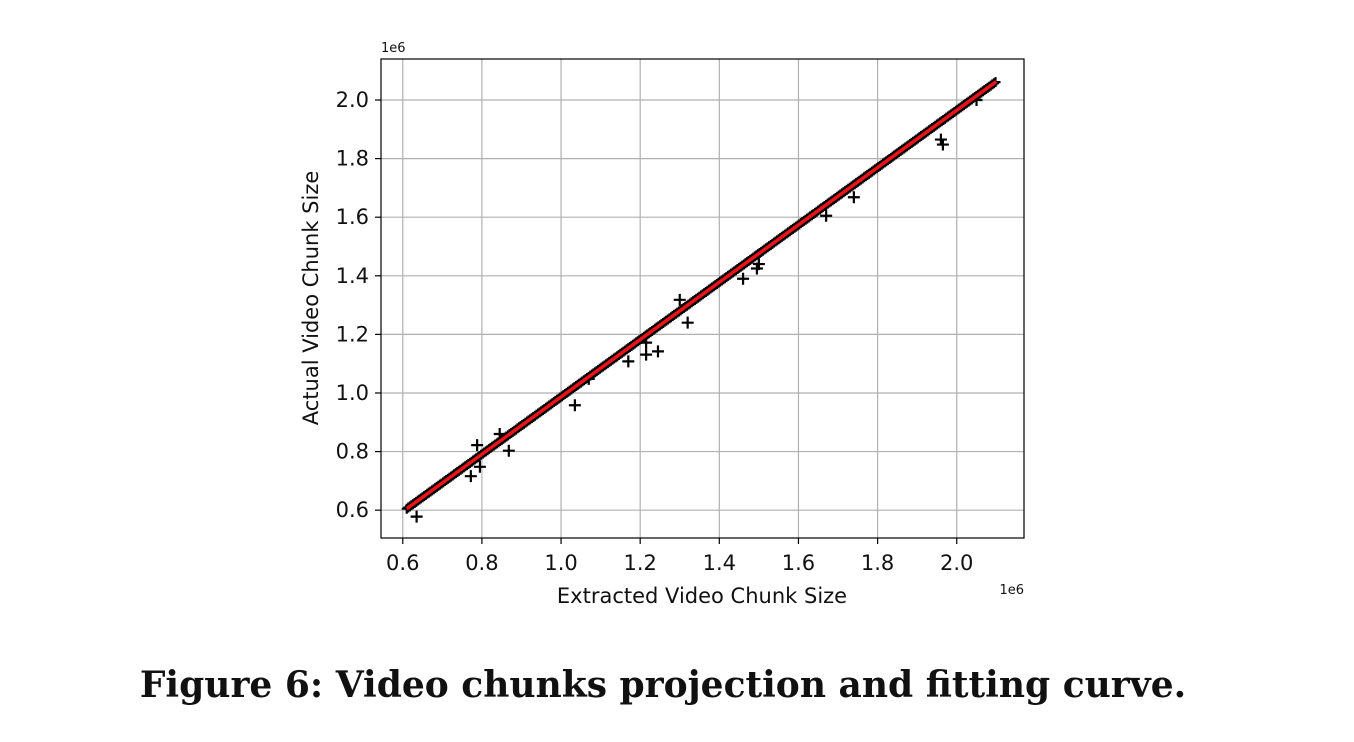 The height and width of the screenshot is (742, 1354). Describe the element at coordinates (877, 563) in the screenshot. I see `x-tick-label: 1.8` at that location.